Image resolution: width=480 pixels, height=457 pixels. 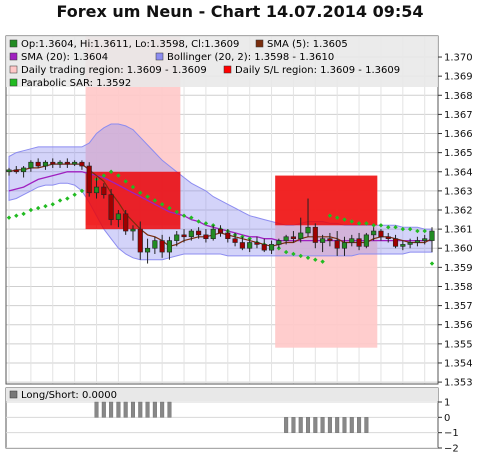 I want to click on tick-label-17: 1.353, so click(x=458, y=383).